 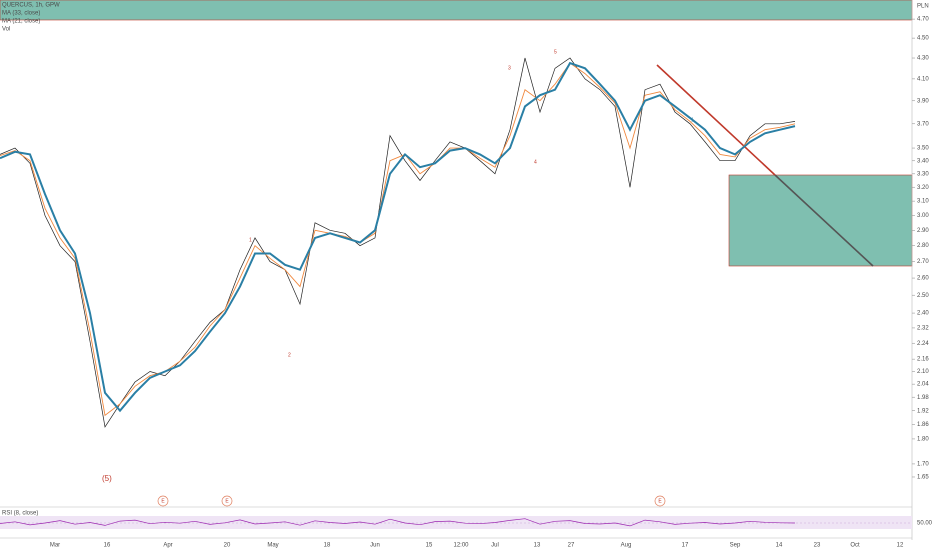 I want to click on y-tick-label: 2.70, so click(x=923, y=262).